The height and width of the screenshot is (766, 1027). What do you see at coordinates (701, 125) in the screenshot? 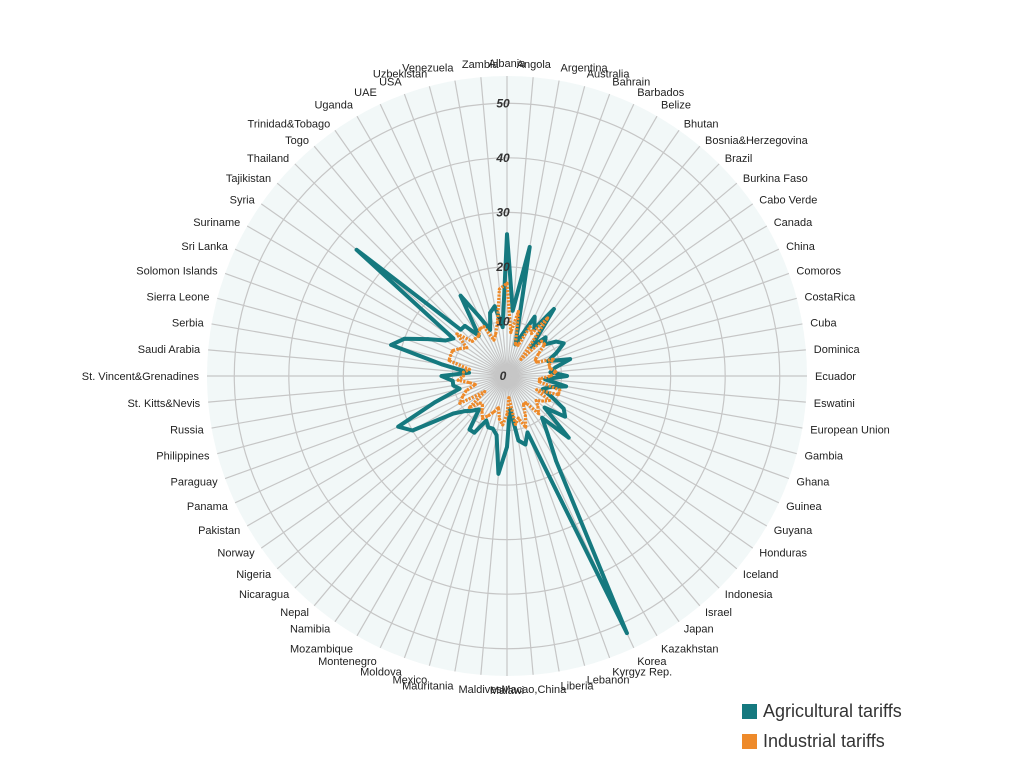
I see `category-label: Bhutan` at bounding box center [701, 125].